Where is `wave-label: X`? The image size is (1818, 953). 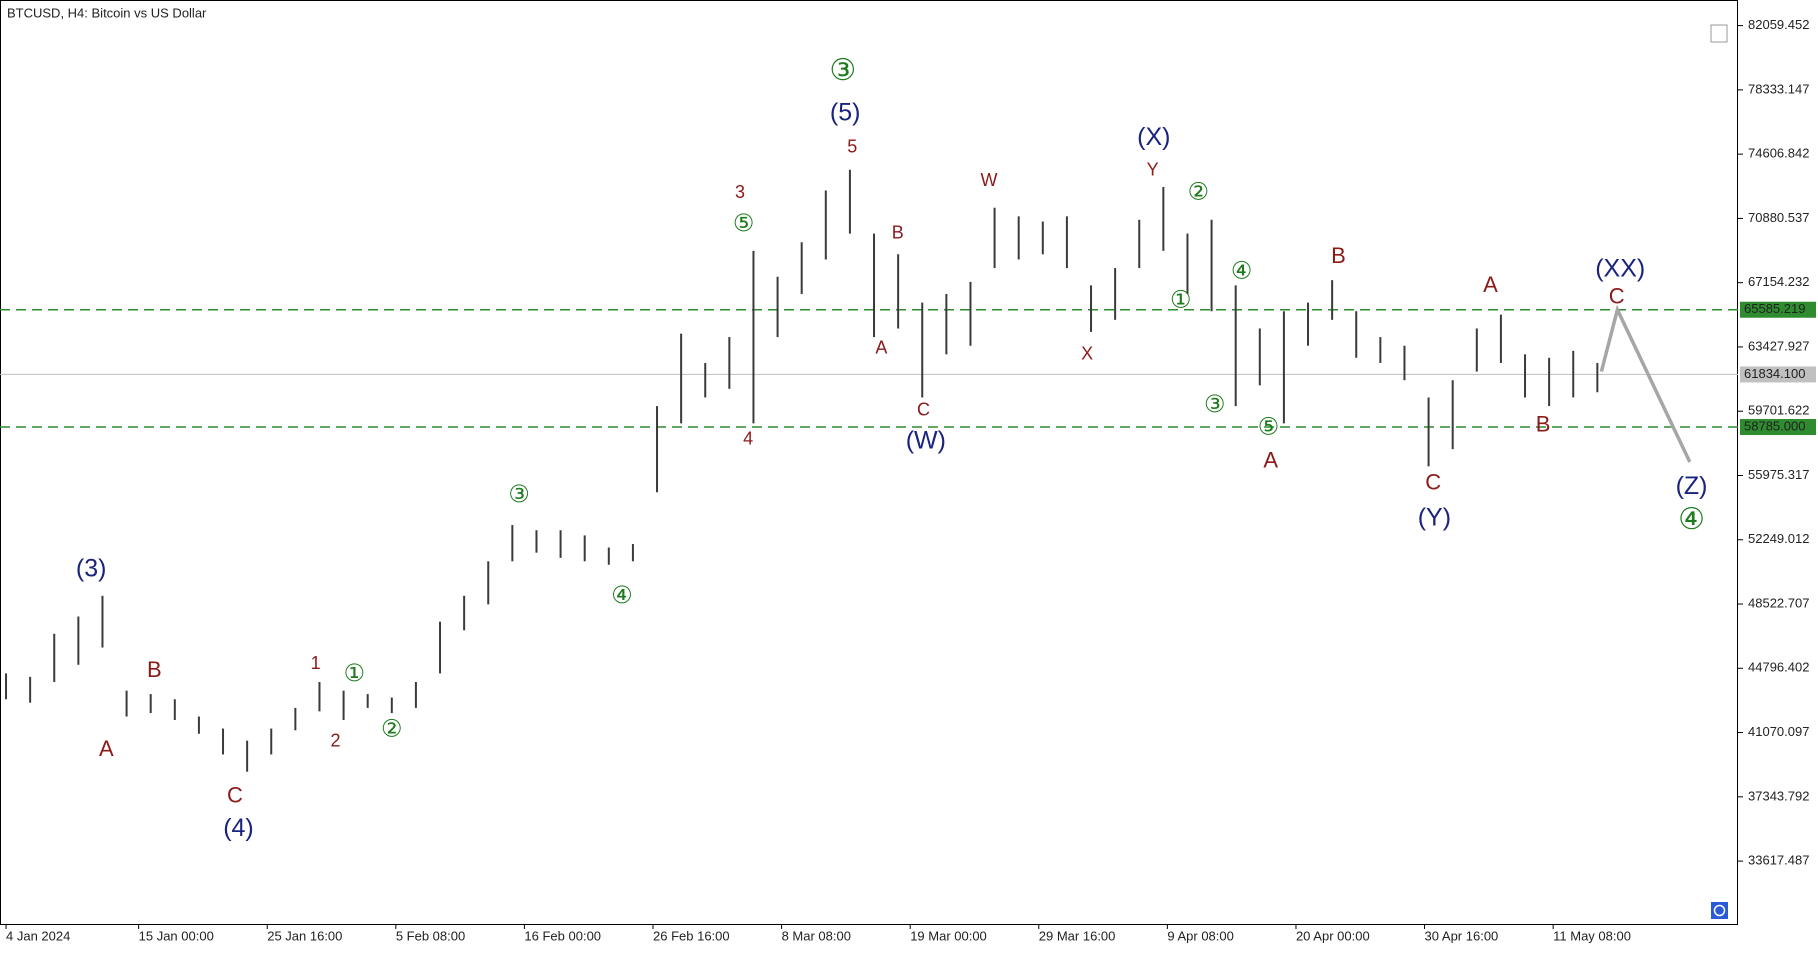 wave-label: X is located at coordinates (1087, 353).